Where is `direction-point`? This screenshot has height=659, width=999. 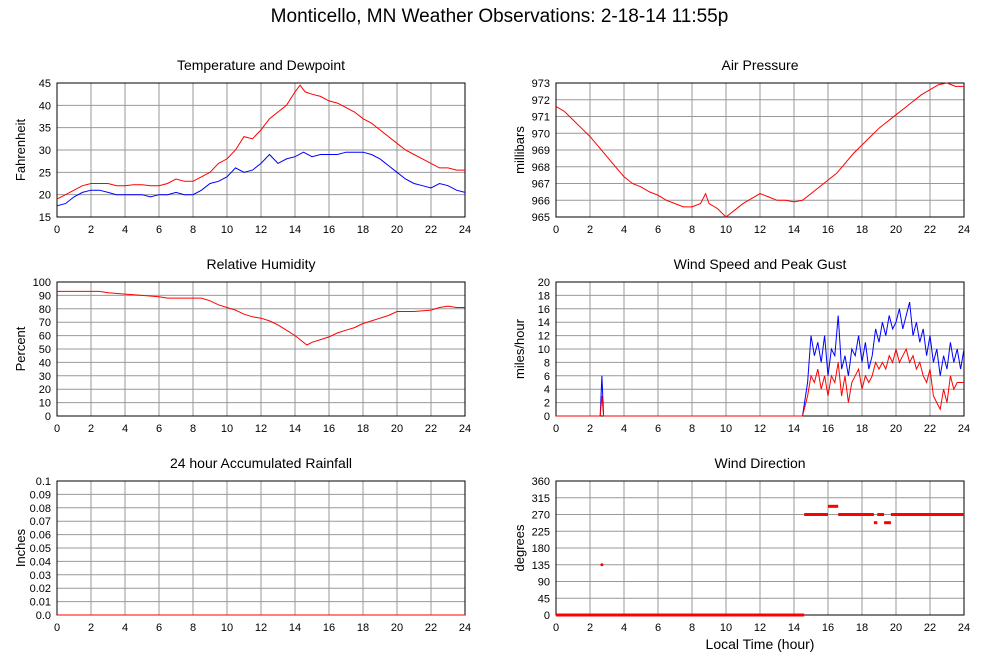 direction-point is located at coordinates (602, 565).